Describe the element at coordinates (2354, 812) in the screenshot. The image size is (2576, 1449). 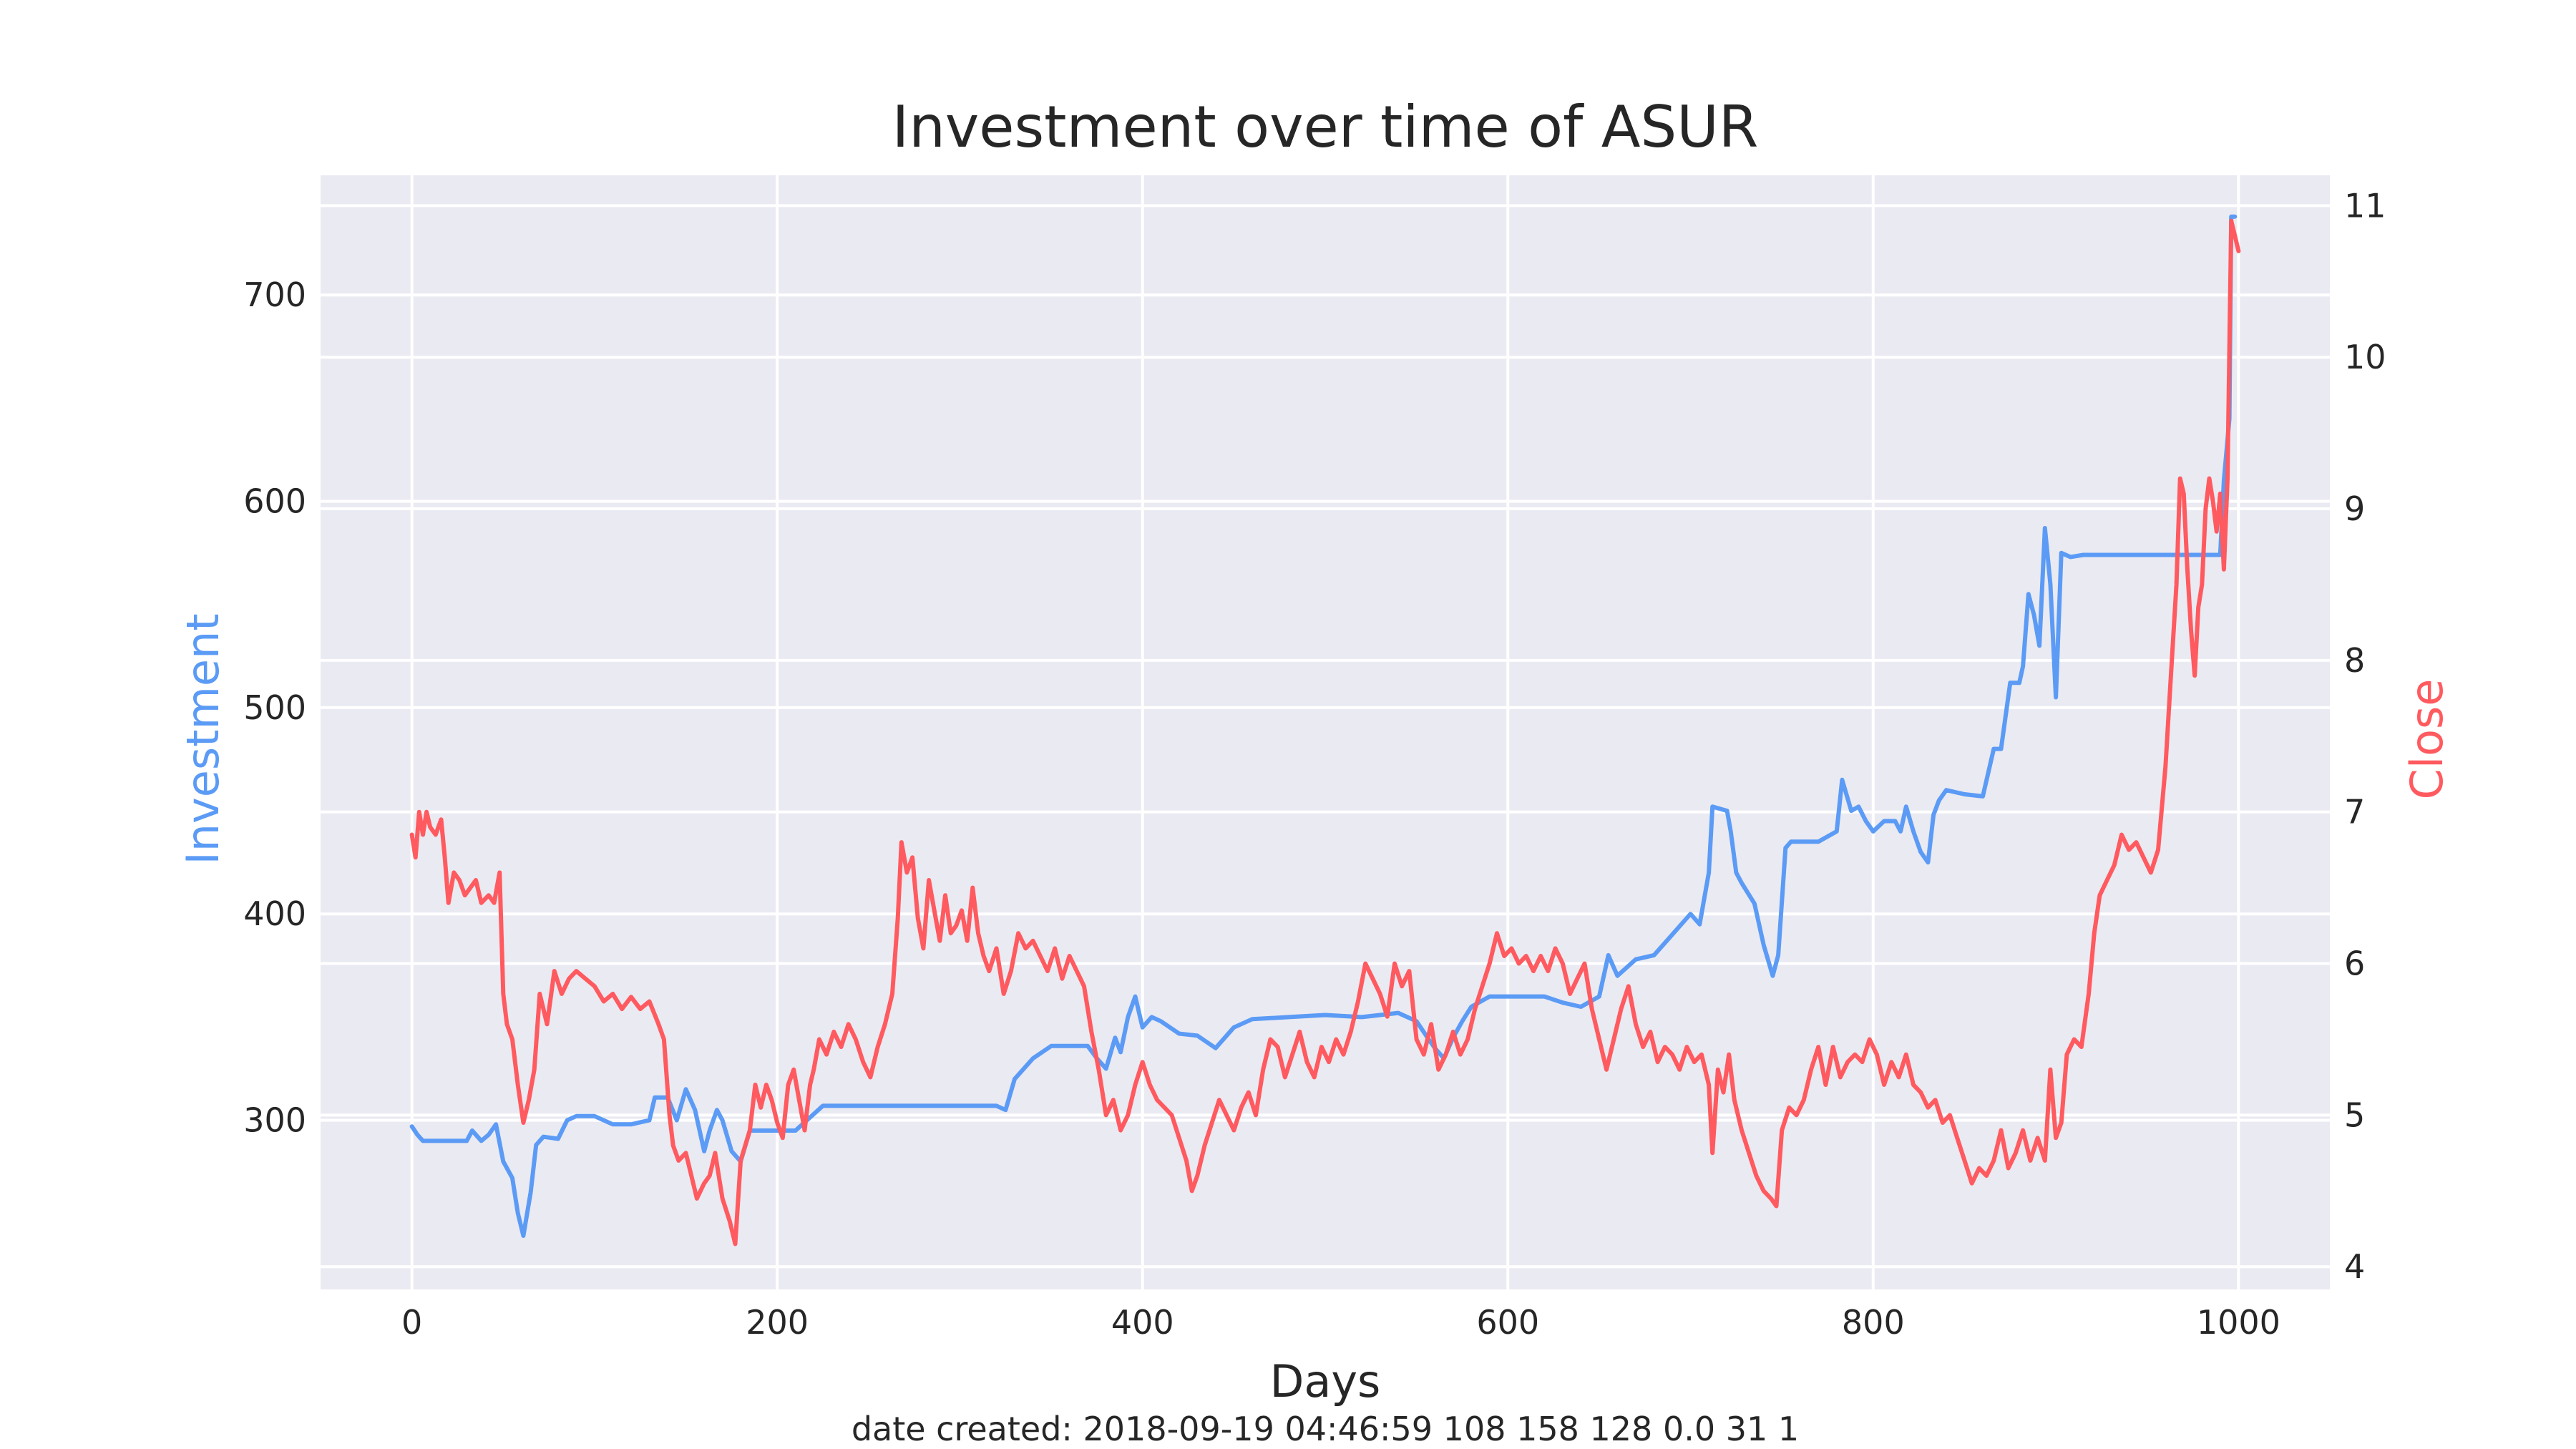
I see `y-tick-label-right: 7` at that location.